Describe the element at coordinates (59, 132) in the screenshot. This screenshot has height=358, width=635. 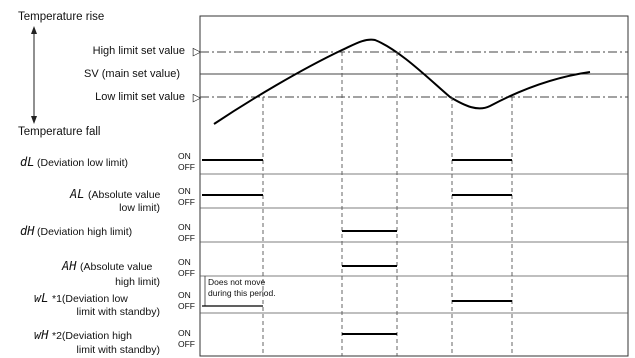
I see `header-temperature-fall: Temperature fall` at that location.